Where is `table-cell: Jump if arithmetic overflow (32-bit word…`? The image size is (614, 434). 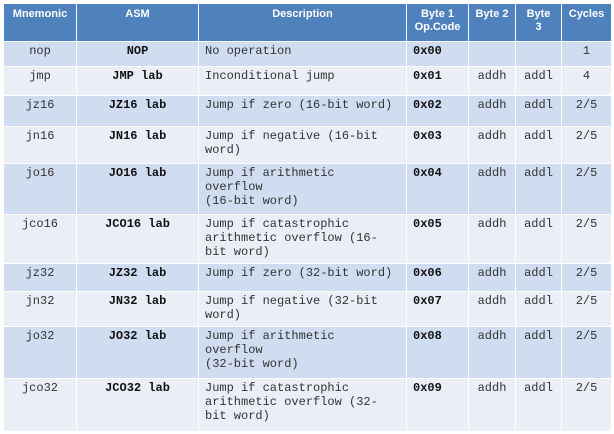
table-cell: Jump if arithmetic overflow (32-bit word… is located at coordinates (302, 352).